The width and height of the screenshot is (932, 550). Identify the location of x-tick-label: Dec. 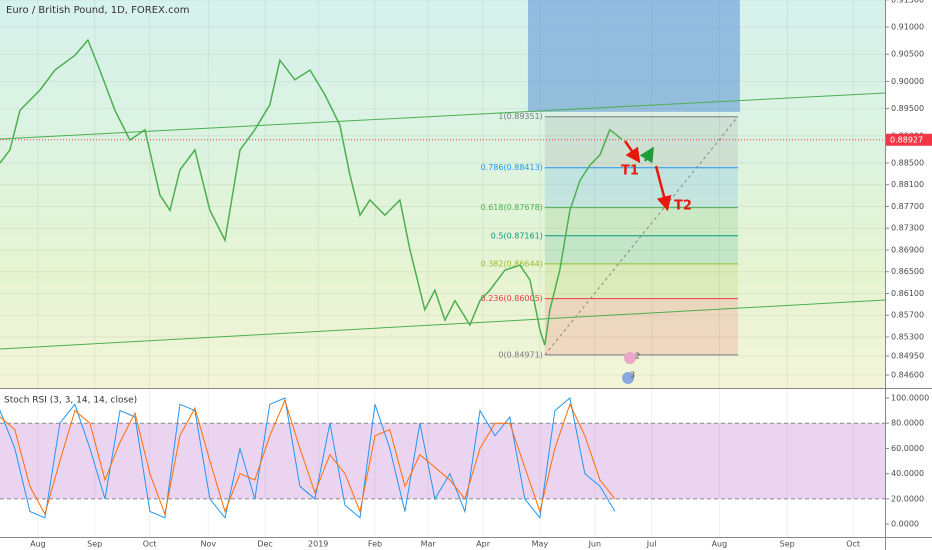
(264, 544).